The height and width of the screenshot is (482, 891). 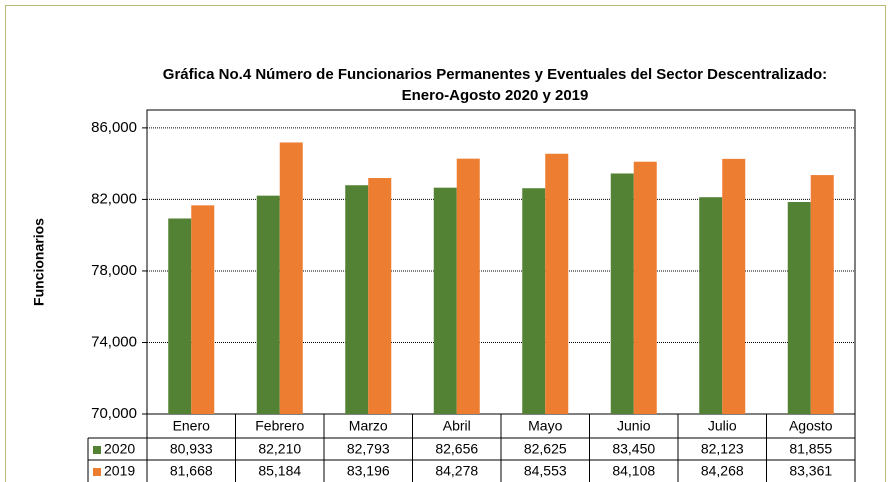 I want to click on legend-label: 2019, so click(x=119, y=471).